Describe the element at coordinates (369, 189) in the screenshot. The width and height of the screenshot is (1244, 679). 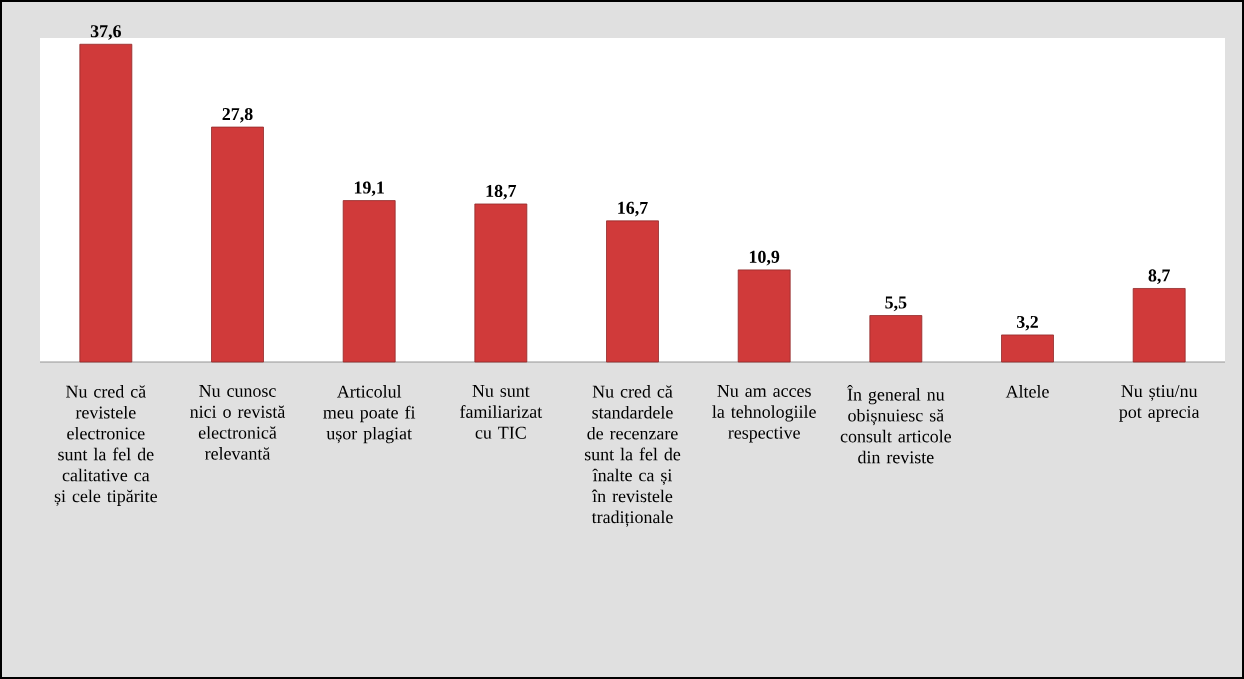
I see `data-label: 19,1` at that location.